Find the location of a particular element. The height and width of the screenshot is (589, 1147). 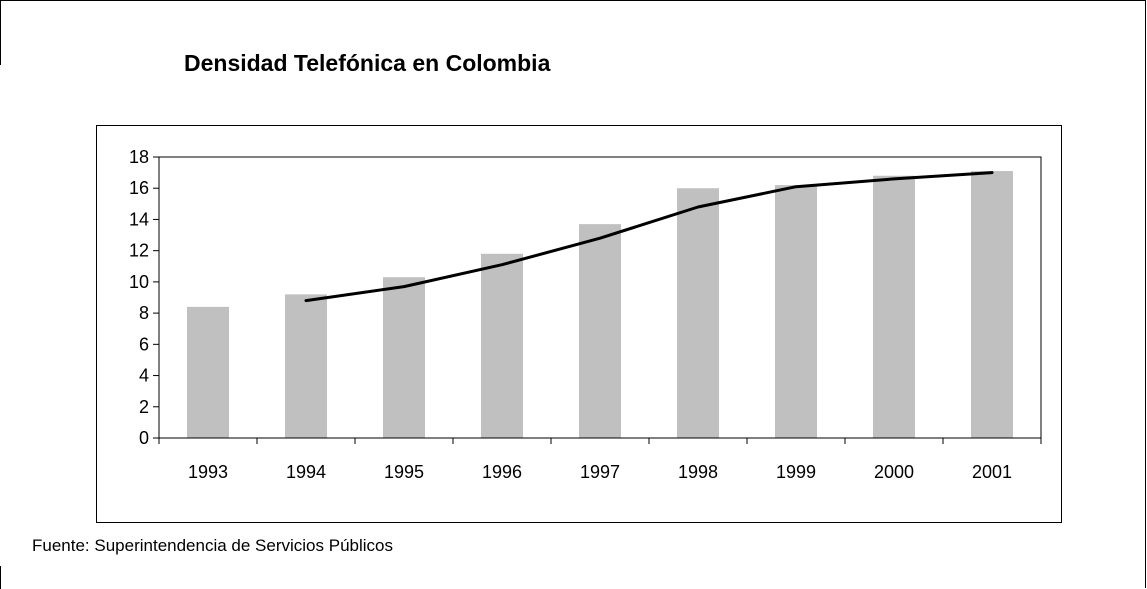

bar-1997 is located at coordinates (600, 331).